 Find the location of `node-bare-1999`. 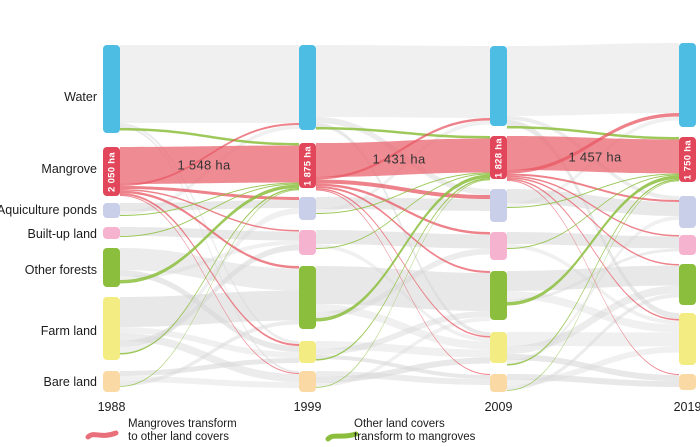

node-bare-1999 is located at coordinates (307, 381).